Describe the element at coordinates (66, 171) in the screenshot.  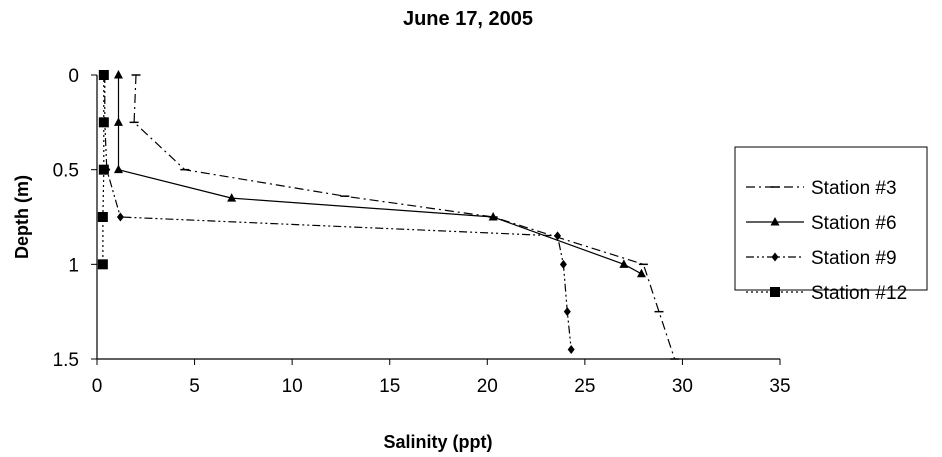
I see `y-tick-label: 0.5` at that location.